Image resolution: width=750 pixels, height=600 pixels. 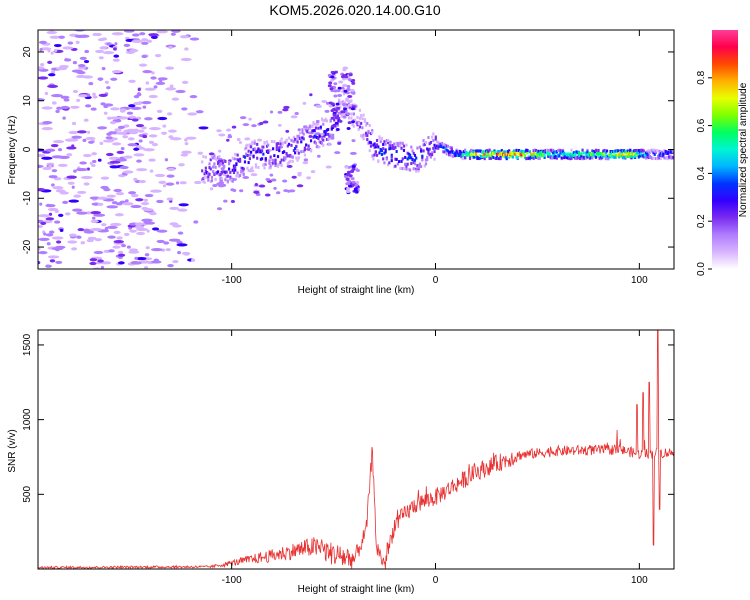 I want to click on snr-ylabel: SNR (v/v), so click(x=12, y=450).